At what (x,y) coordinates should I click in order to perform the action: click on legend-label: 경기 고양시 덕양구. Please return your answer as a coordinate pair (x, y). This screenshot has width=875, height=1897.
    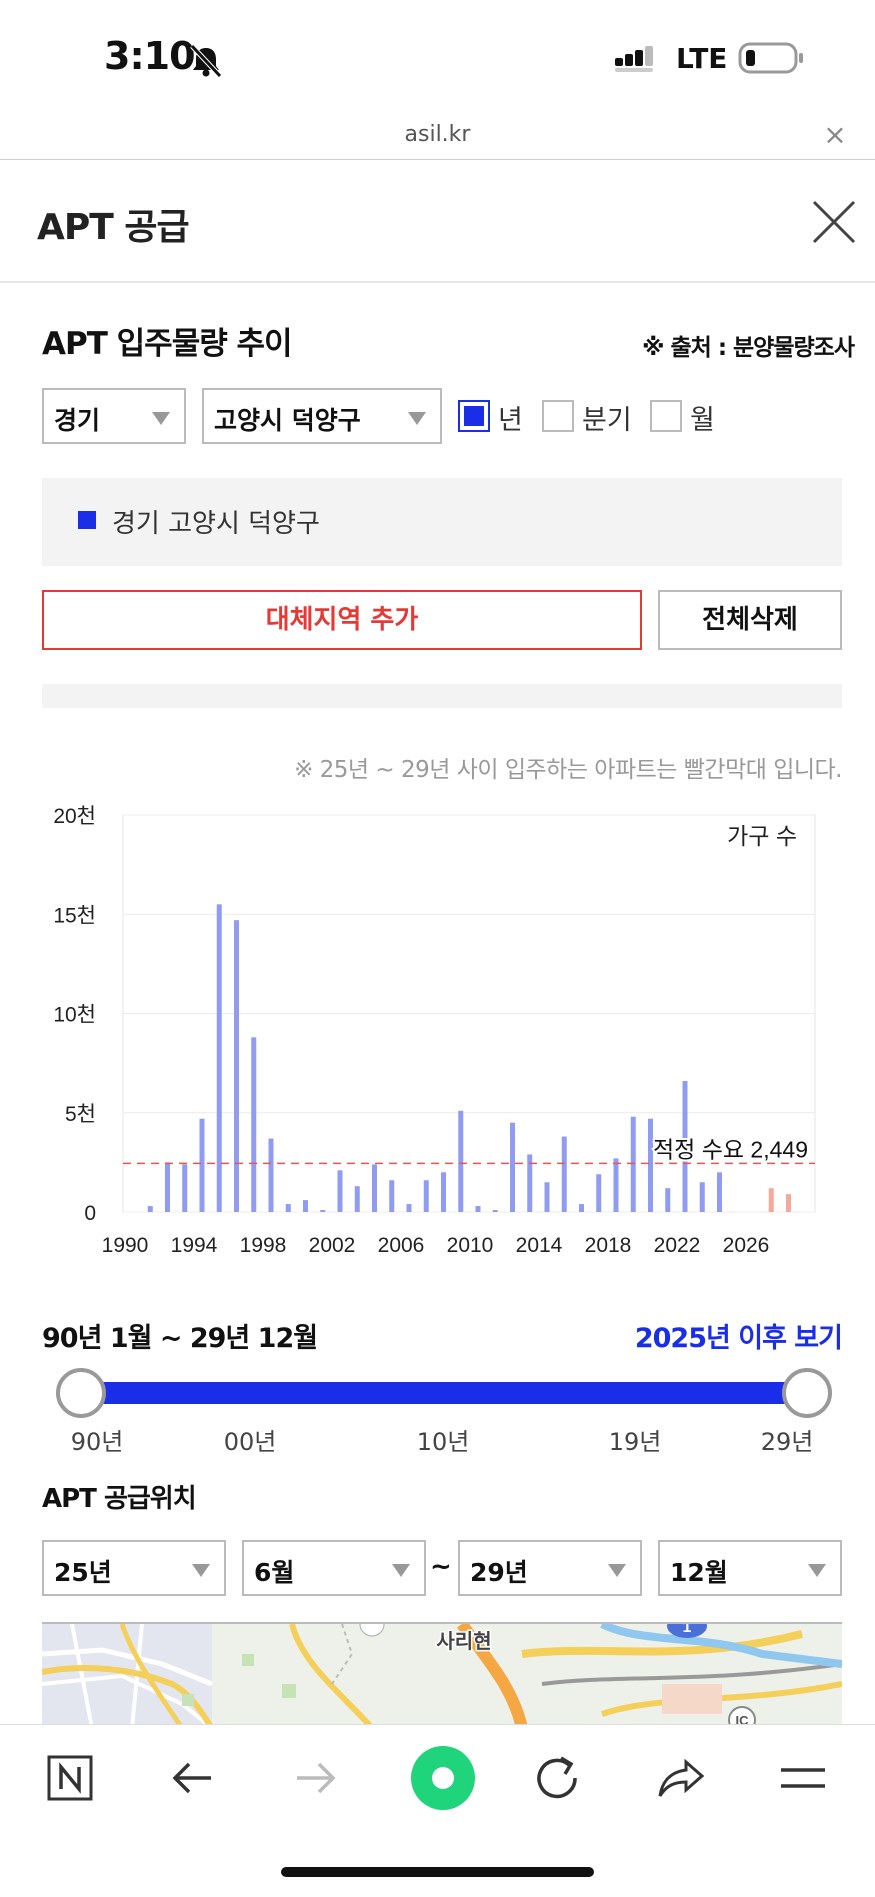
    Looking at the image, I should click on (216, 524).